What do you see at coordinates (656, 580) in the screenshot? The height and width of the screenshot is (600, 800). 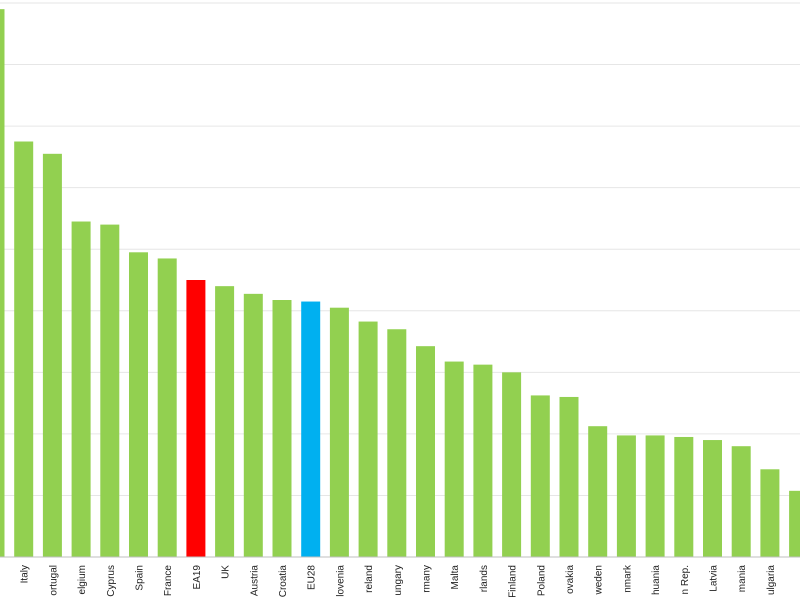 I see `x-tick-label: huania` at bounding box center [656, 580].